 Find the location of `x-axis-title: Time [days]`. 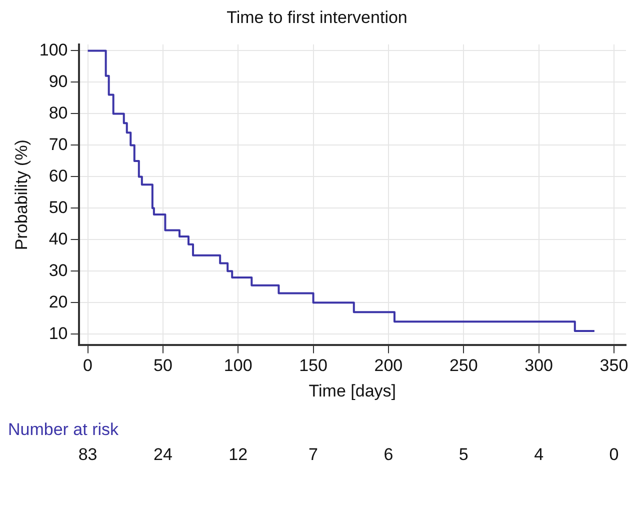

x-axis-title: Time [days] is located at coordinates (352, 390).